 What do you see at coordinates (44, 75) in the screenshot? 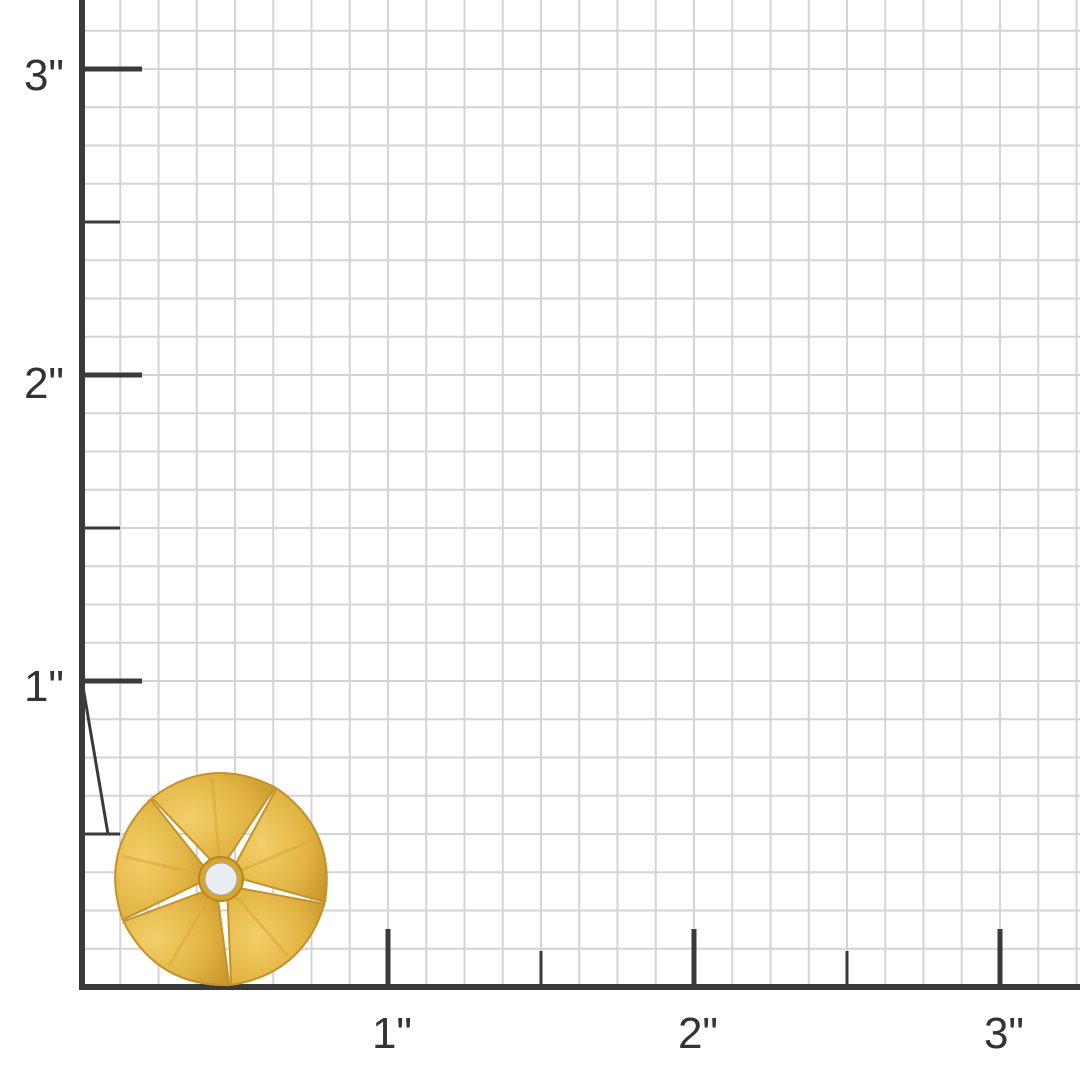
I see `y-label-3: 3"` at bounding box center [44, 75].